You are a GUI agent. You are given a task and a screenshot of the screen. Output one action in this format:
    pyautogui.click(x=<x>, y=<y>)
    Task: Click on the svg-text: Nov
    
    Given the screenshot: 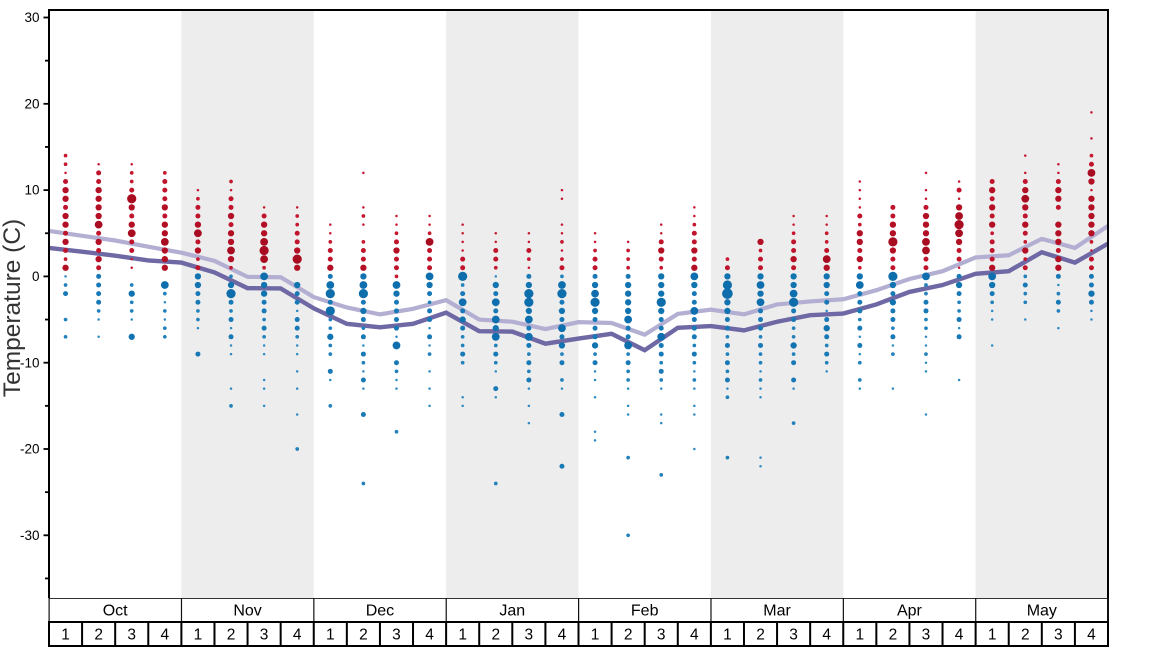 What is the action you would take?
    pyautogui.click(x=247, y=611)
    